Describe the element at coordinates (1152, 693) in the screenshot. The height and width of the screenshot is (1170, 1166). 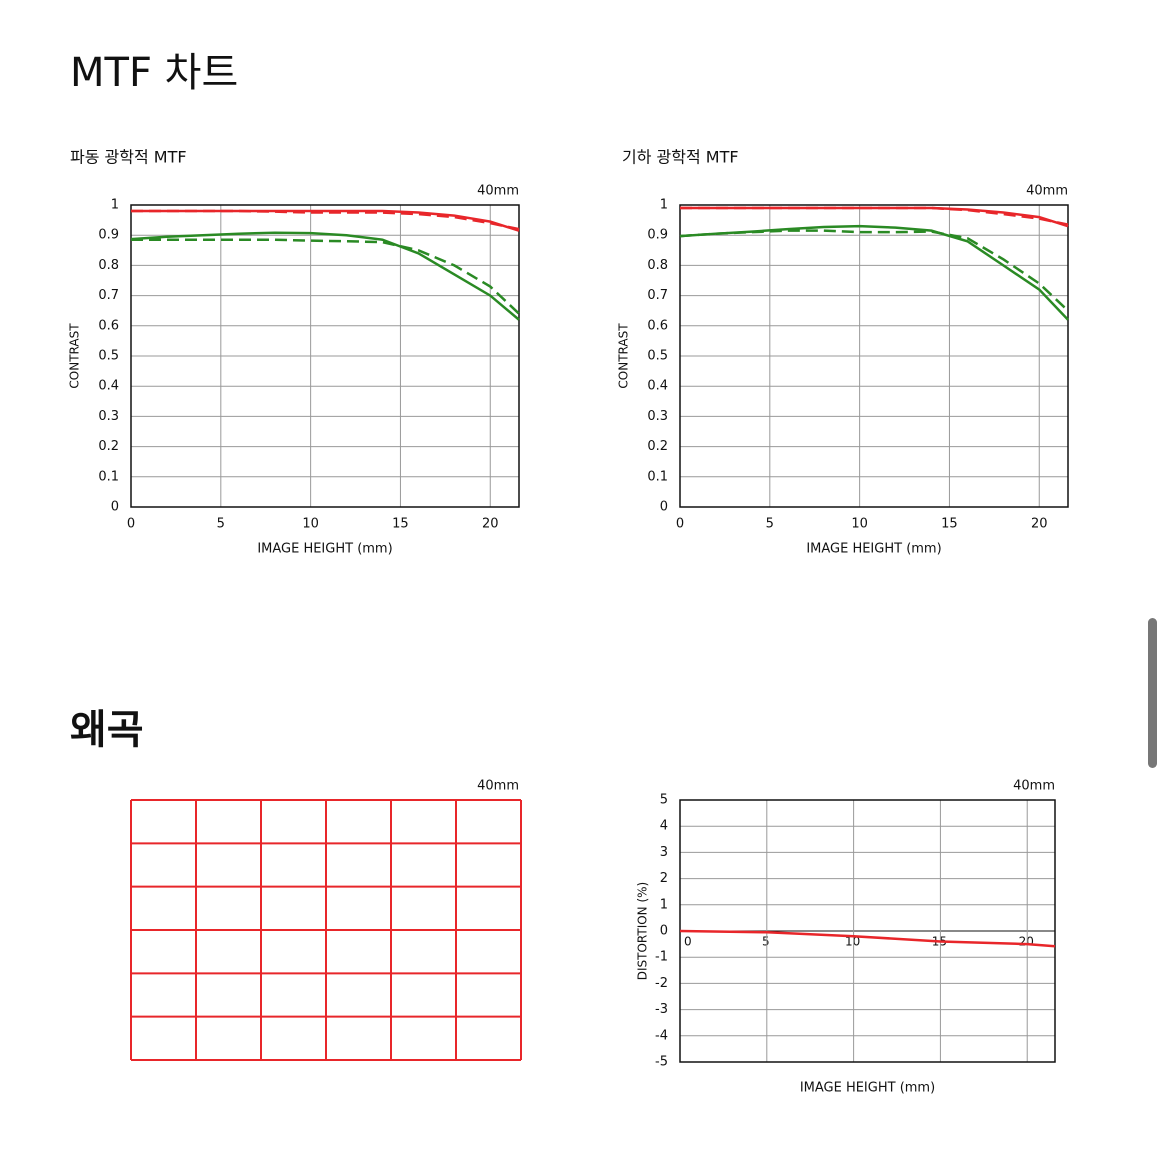
I see `scrollbar` at that location.